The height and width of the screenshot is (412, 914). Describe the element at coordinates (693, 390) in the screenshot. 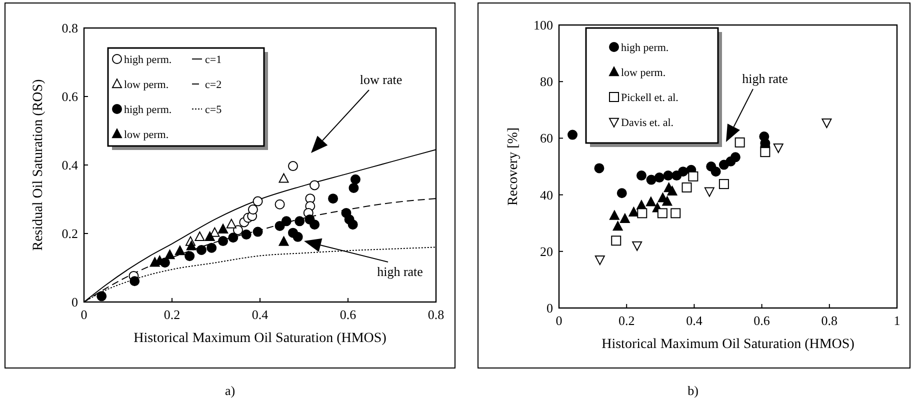

I see `text: b)` at that location.